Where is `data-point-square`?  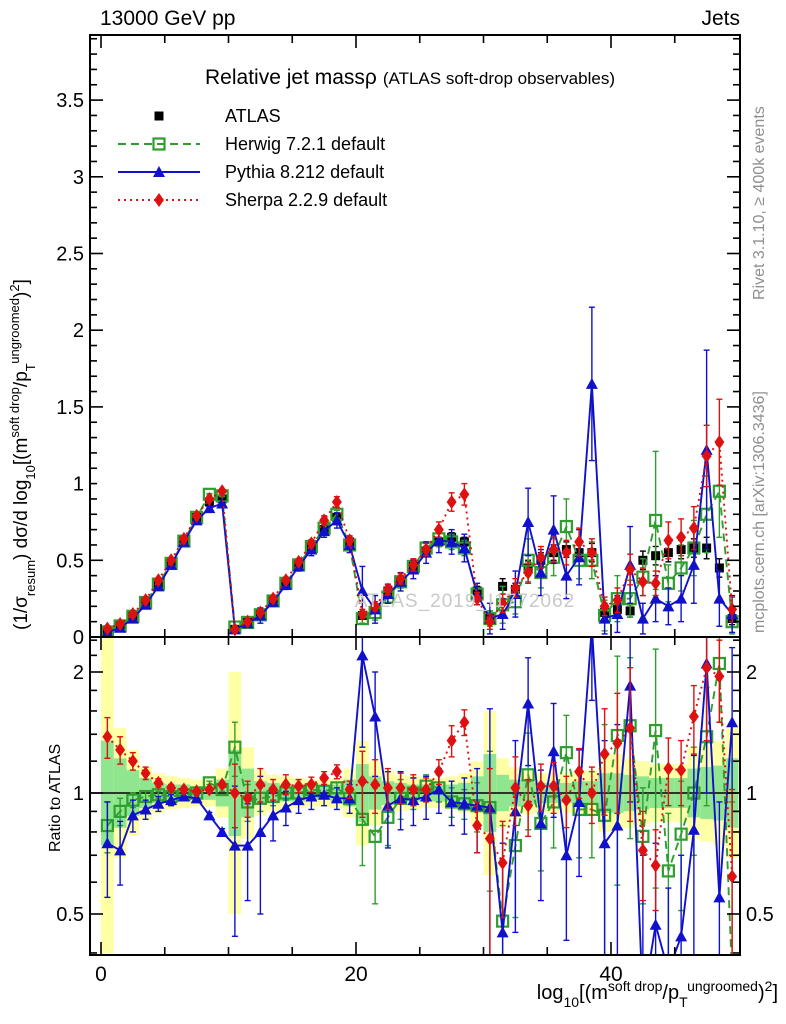
data-point-square is located at coordinates (719, 568).